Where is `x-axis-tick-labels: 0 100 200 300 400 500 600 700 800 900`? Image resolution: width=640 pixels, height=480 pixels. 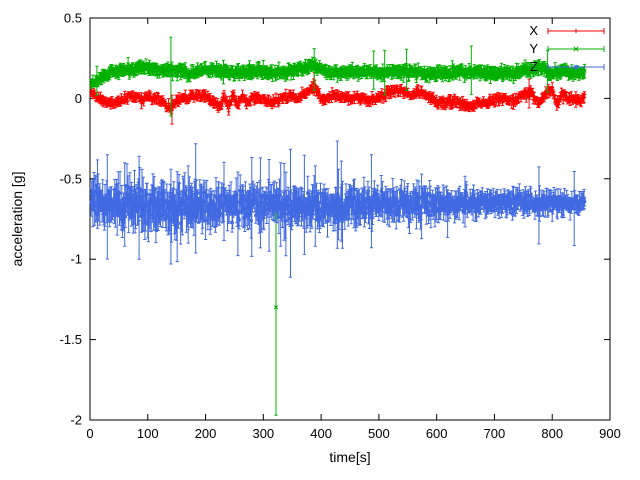
x-axis-tick-labels: 0 100 200 300 400 500 600 700 800 900 is located at coordinates (353, 433).